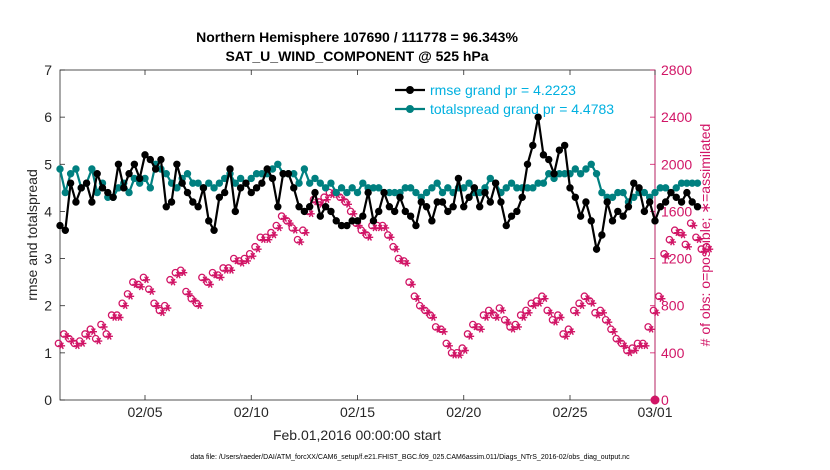 The image size is (830, 470). I want to click on x-tick-label: 03/01, so click(654, 412).